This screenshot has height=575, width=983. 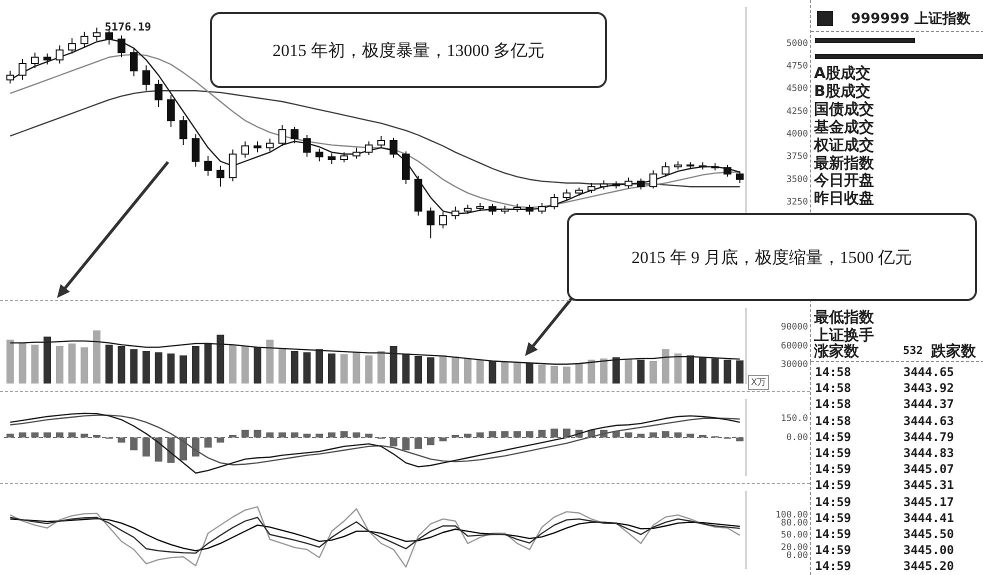 What do you see at coordinates (797, 89) in the screenshot?
I see `y-tick-label: 4500` at bounding box center [797, 89].